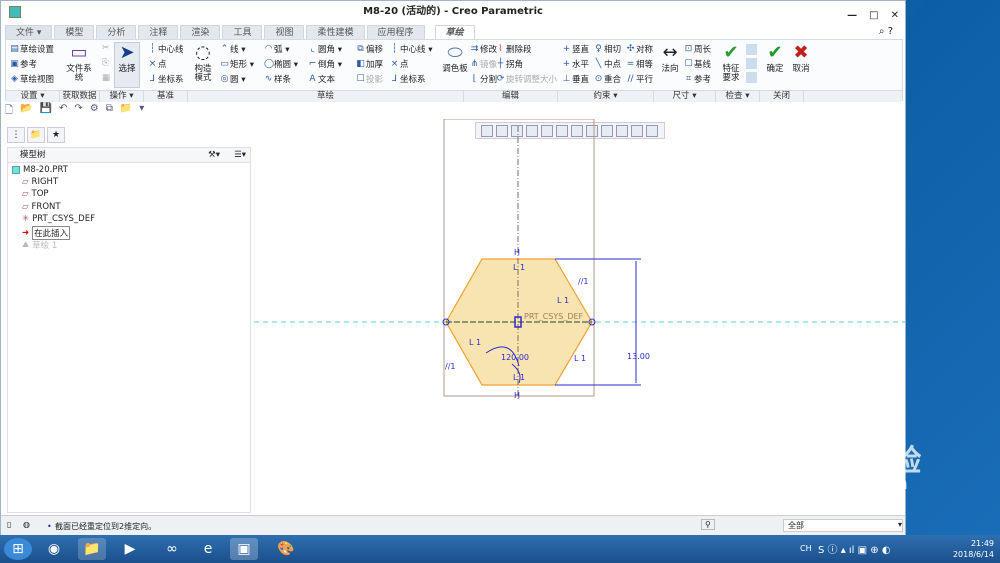 The image size is (1000, 563). I want to click on group-operations: 操作 ▾, so click(122, 96).